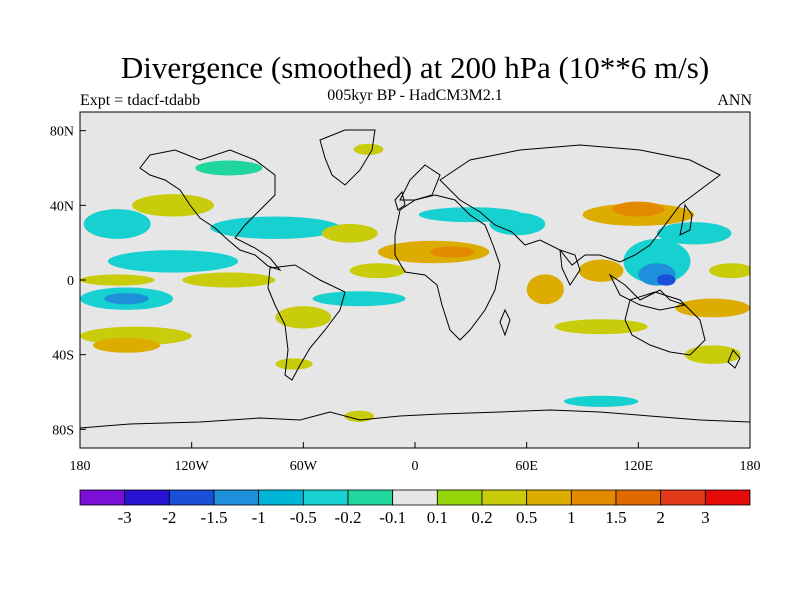 This screenshot has height=600, width=800. Describe the element at coordinates (571, 517) in the screenshot. I see `colorbar-label: 1` at that location.